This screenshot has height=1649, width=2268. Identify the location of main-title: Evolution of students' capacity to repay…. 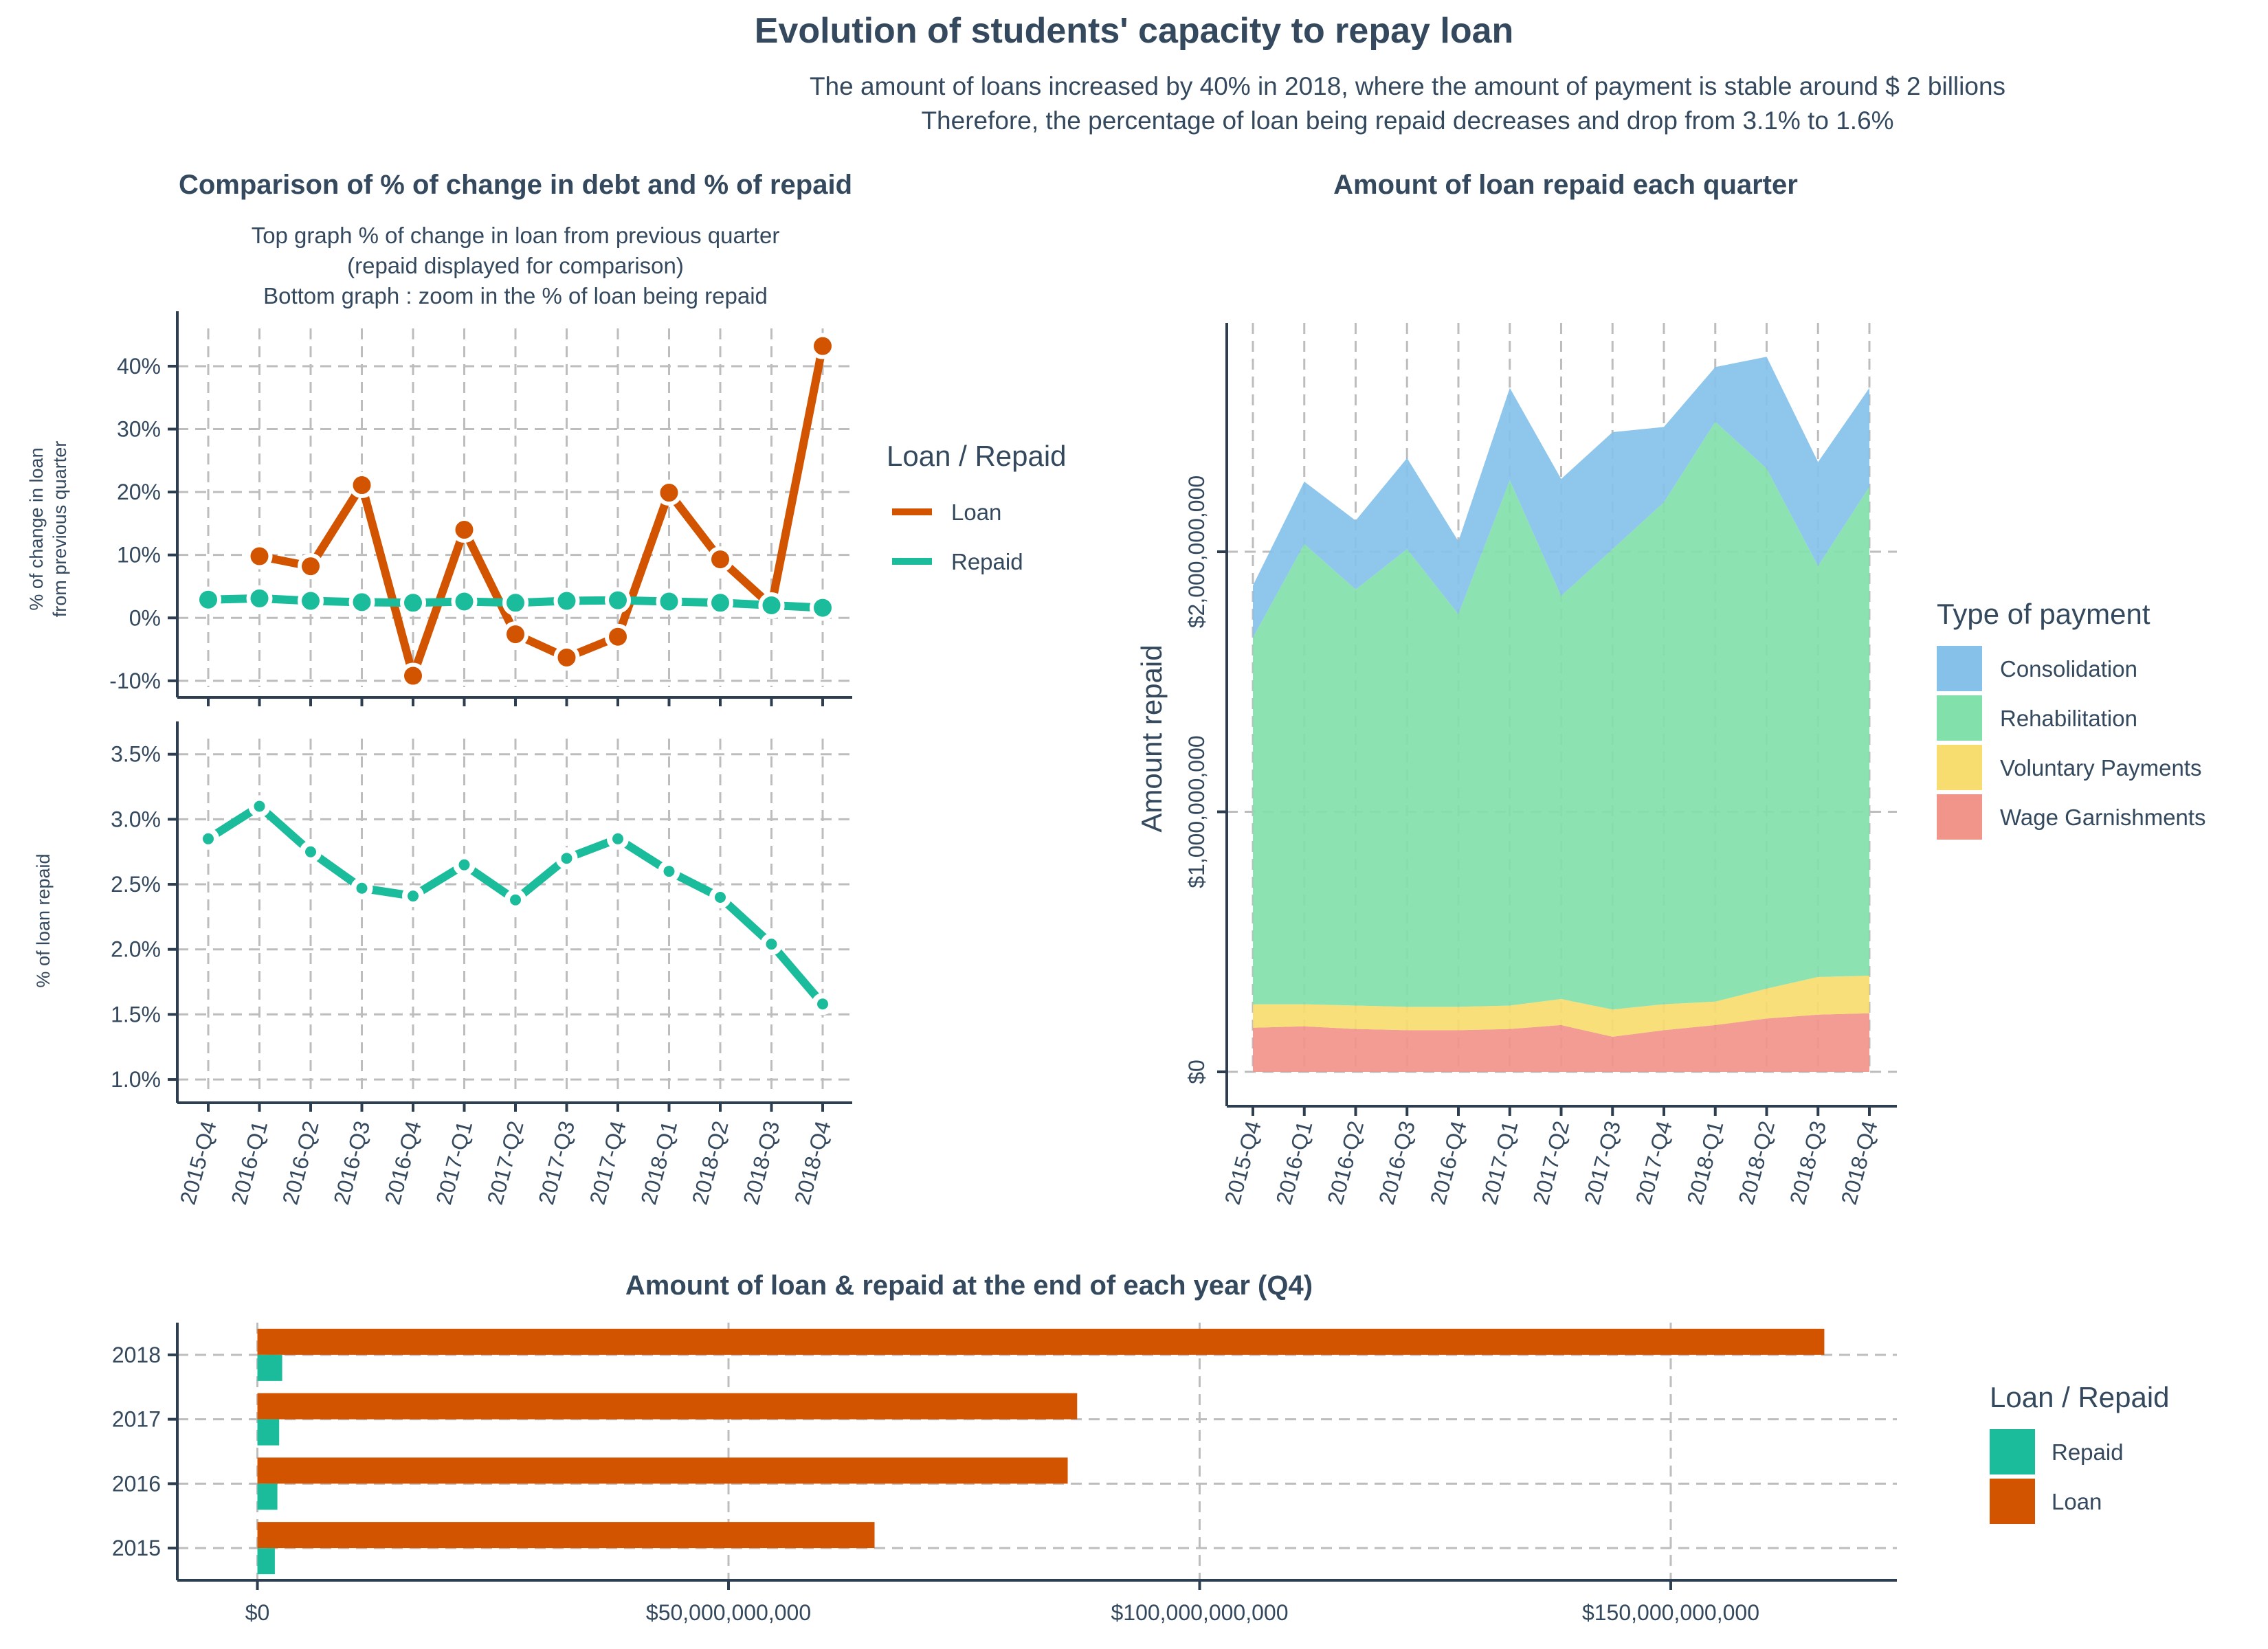
(1134, 31).